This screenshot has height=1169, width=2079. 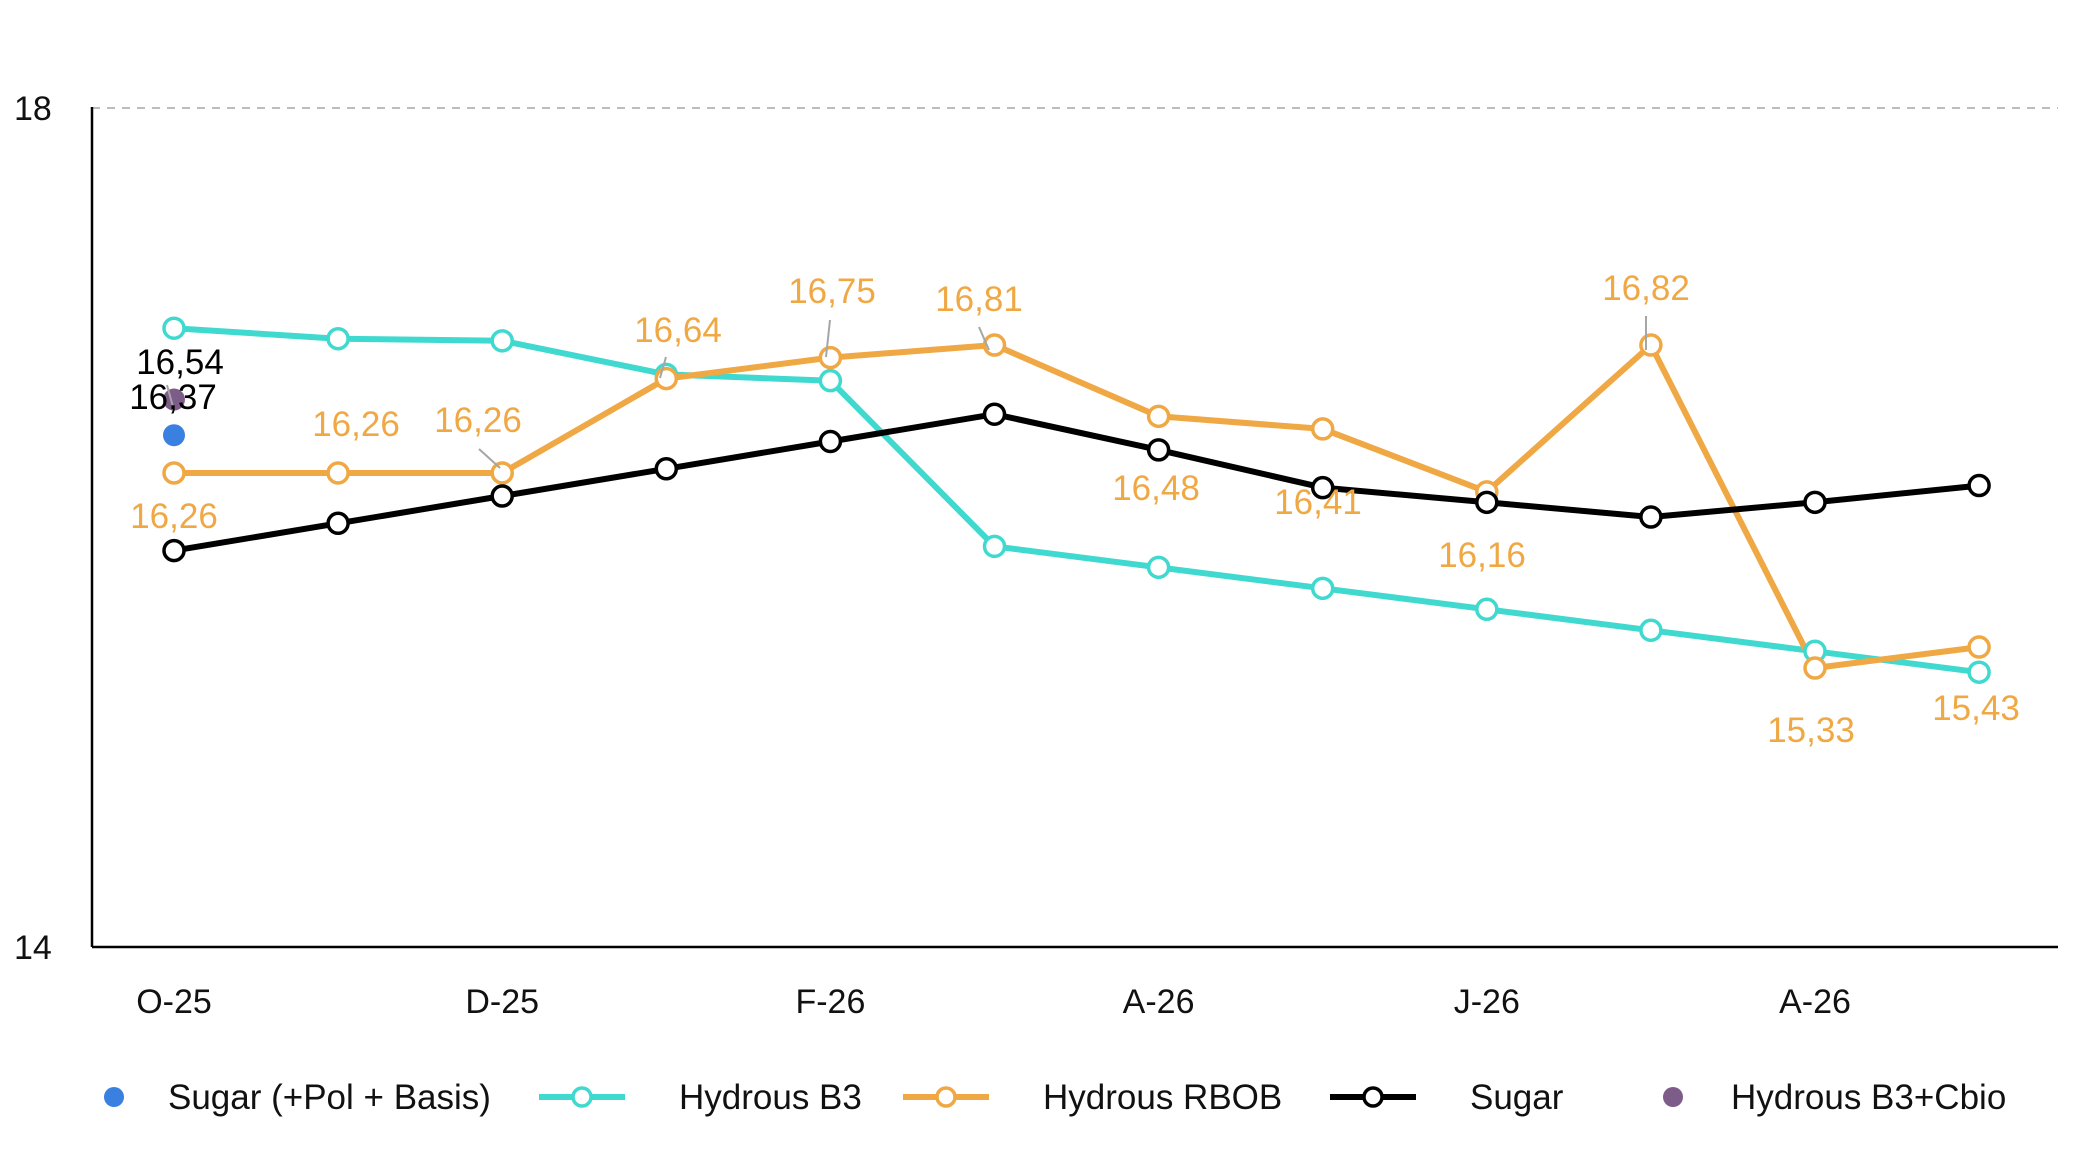 What do you see at coordinates (114, 1097) in the screenshot?
I see `legend-marker-sugar-pol-basis` at bounding box center [114, 1097].